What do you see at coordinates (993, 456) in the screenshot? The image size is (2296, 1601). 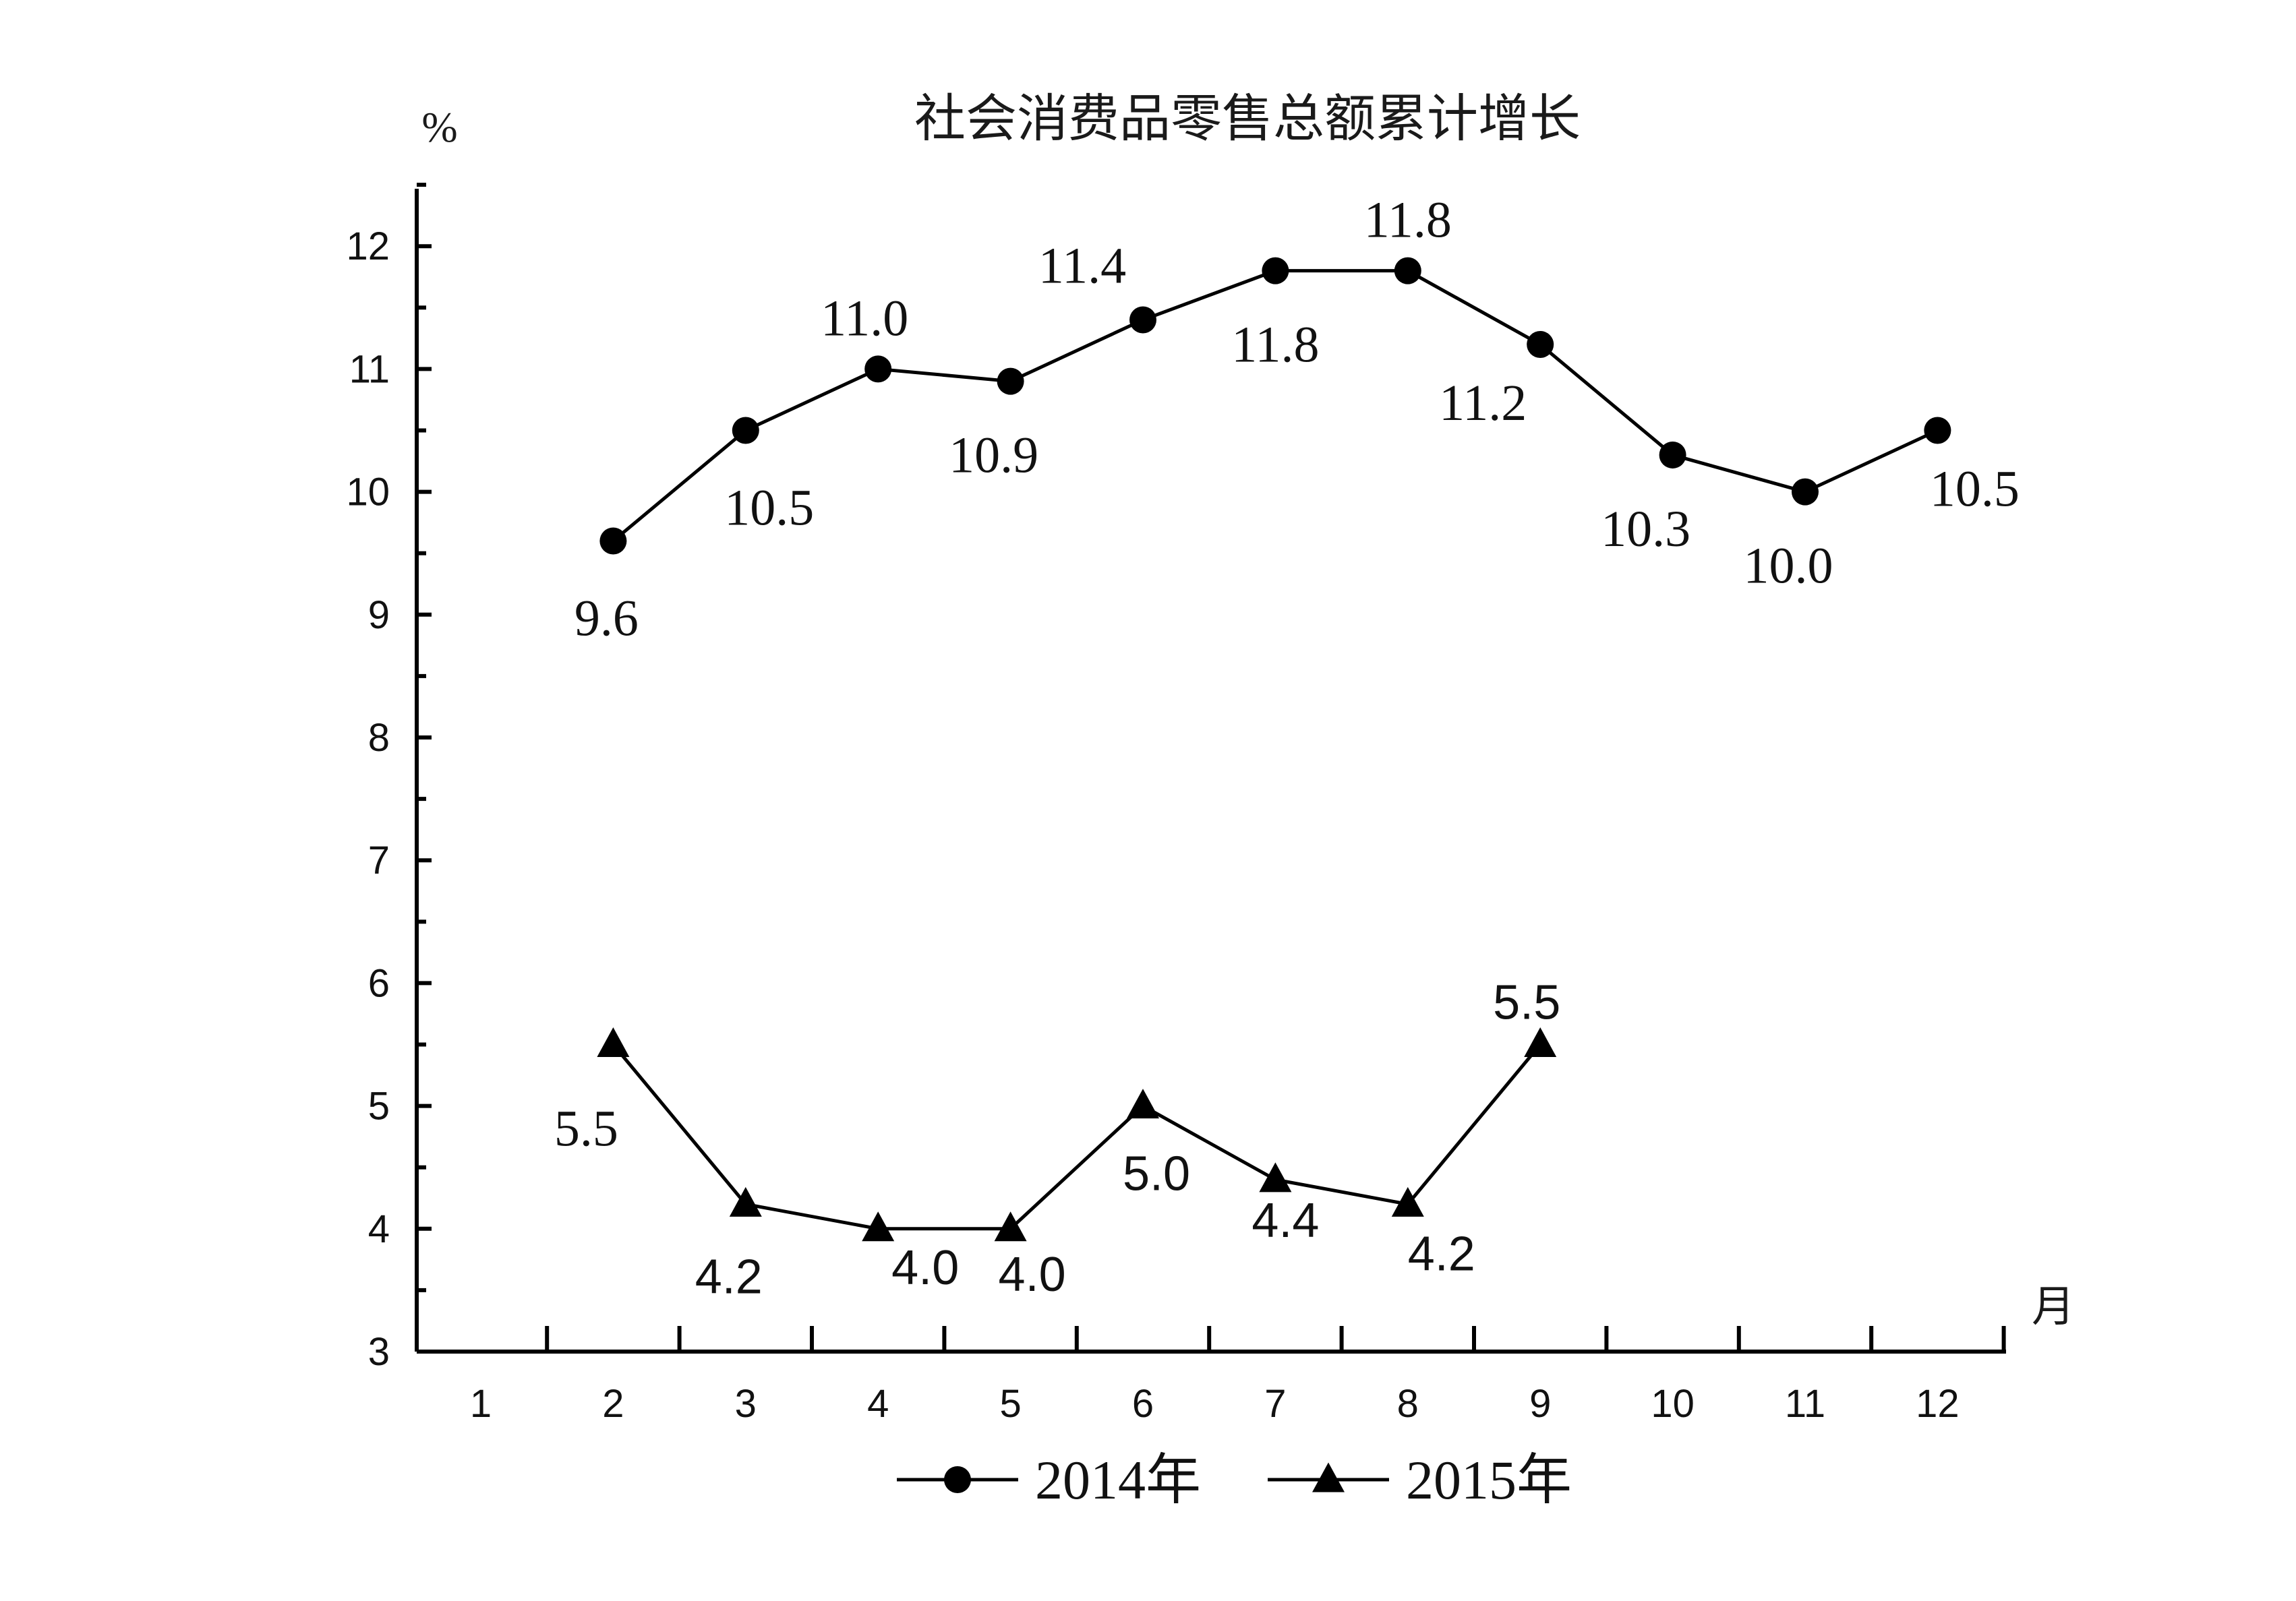 I see `data-label: 10.9` at bounding box center [993, 456].